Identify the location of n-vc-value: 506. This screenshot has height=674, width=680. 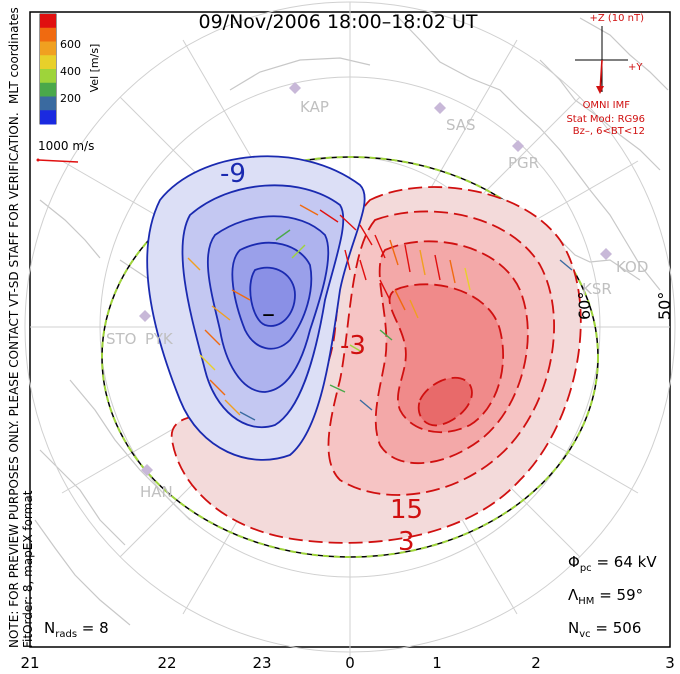
(627, 628).